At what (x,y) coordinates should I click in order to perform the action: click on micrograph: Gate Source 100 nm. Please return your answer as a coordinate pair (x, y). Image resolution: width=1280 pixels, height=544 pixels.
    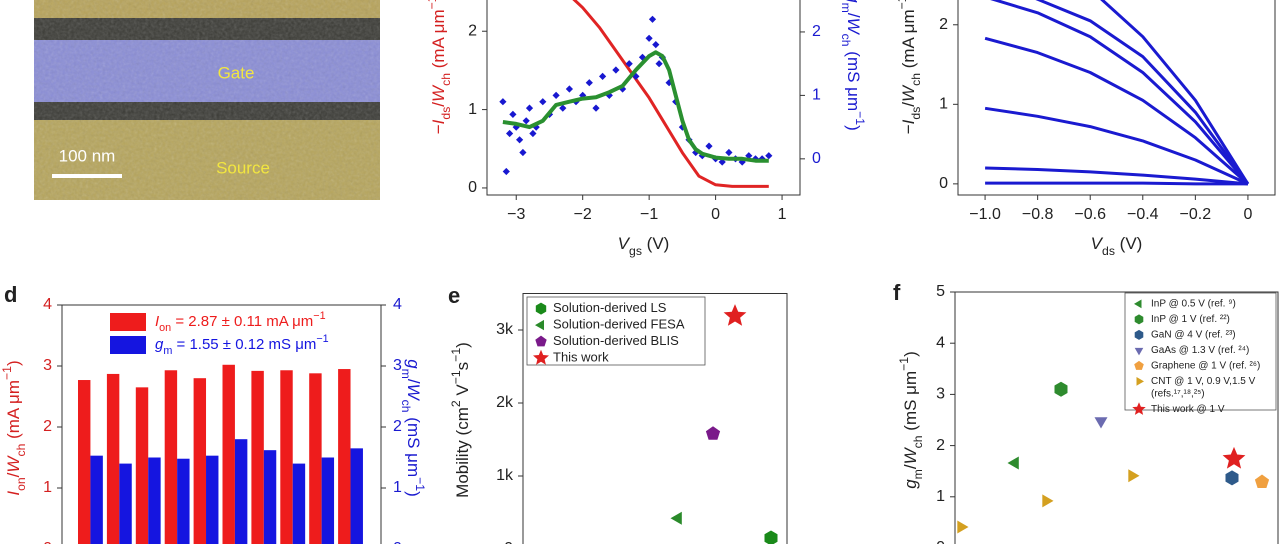
    Looking at the image, I should click on (207, 100).